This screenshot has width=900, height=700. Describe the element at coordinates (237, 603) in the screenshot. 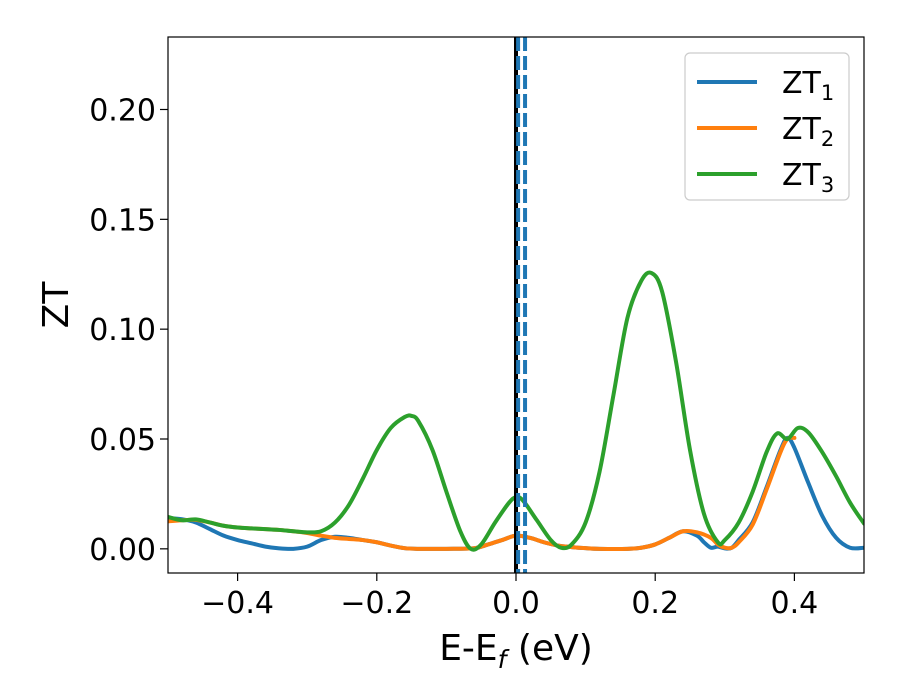

I see `x-tick-label: −0.4` at that location.